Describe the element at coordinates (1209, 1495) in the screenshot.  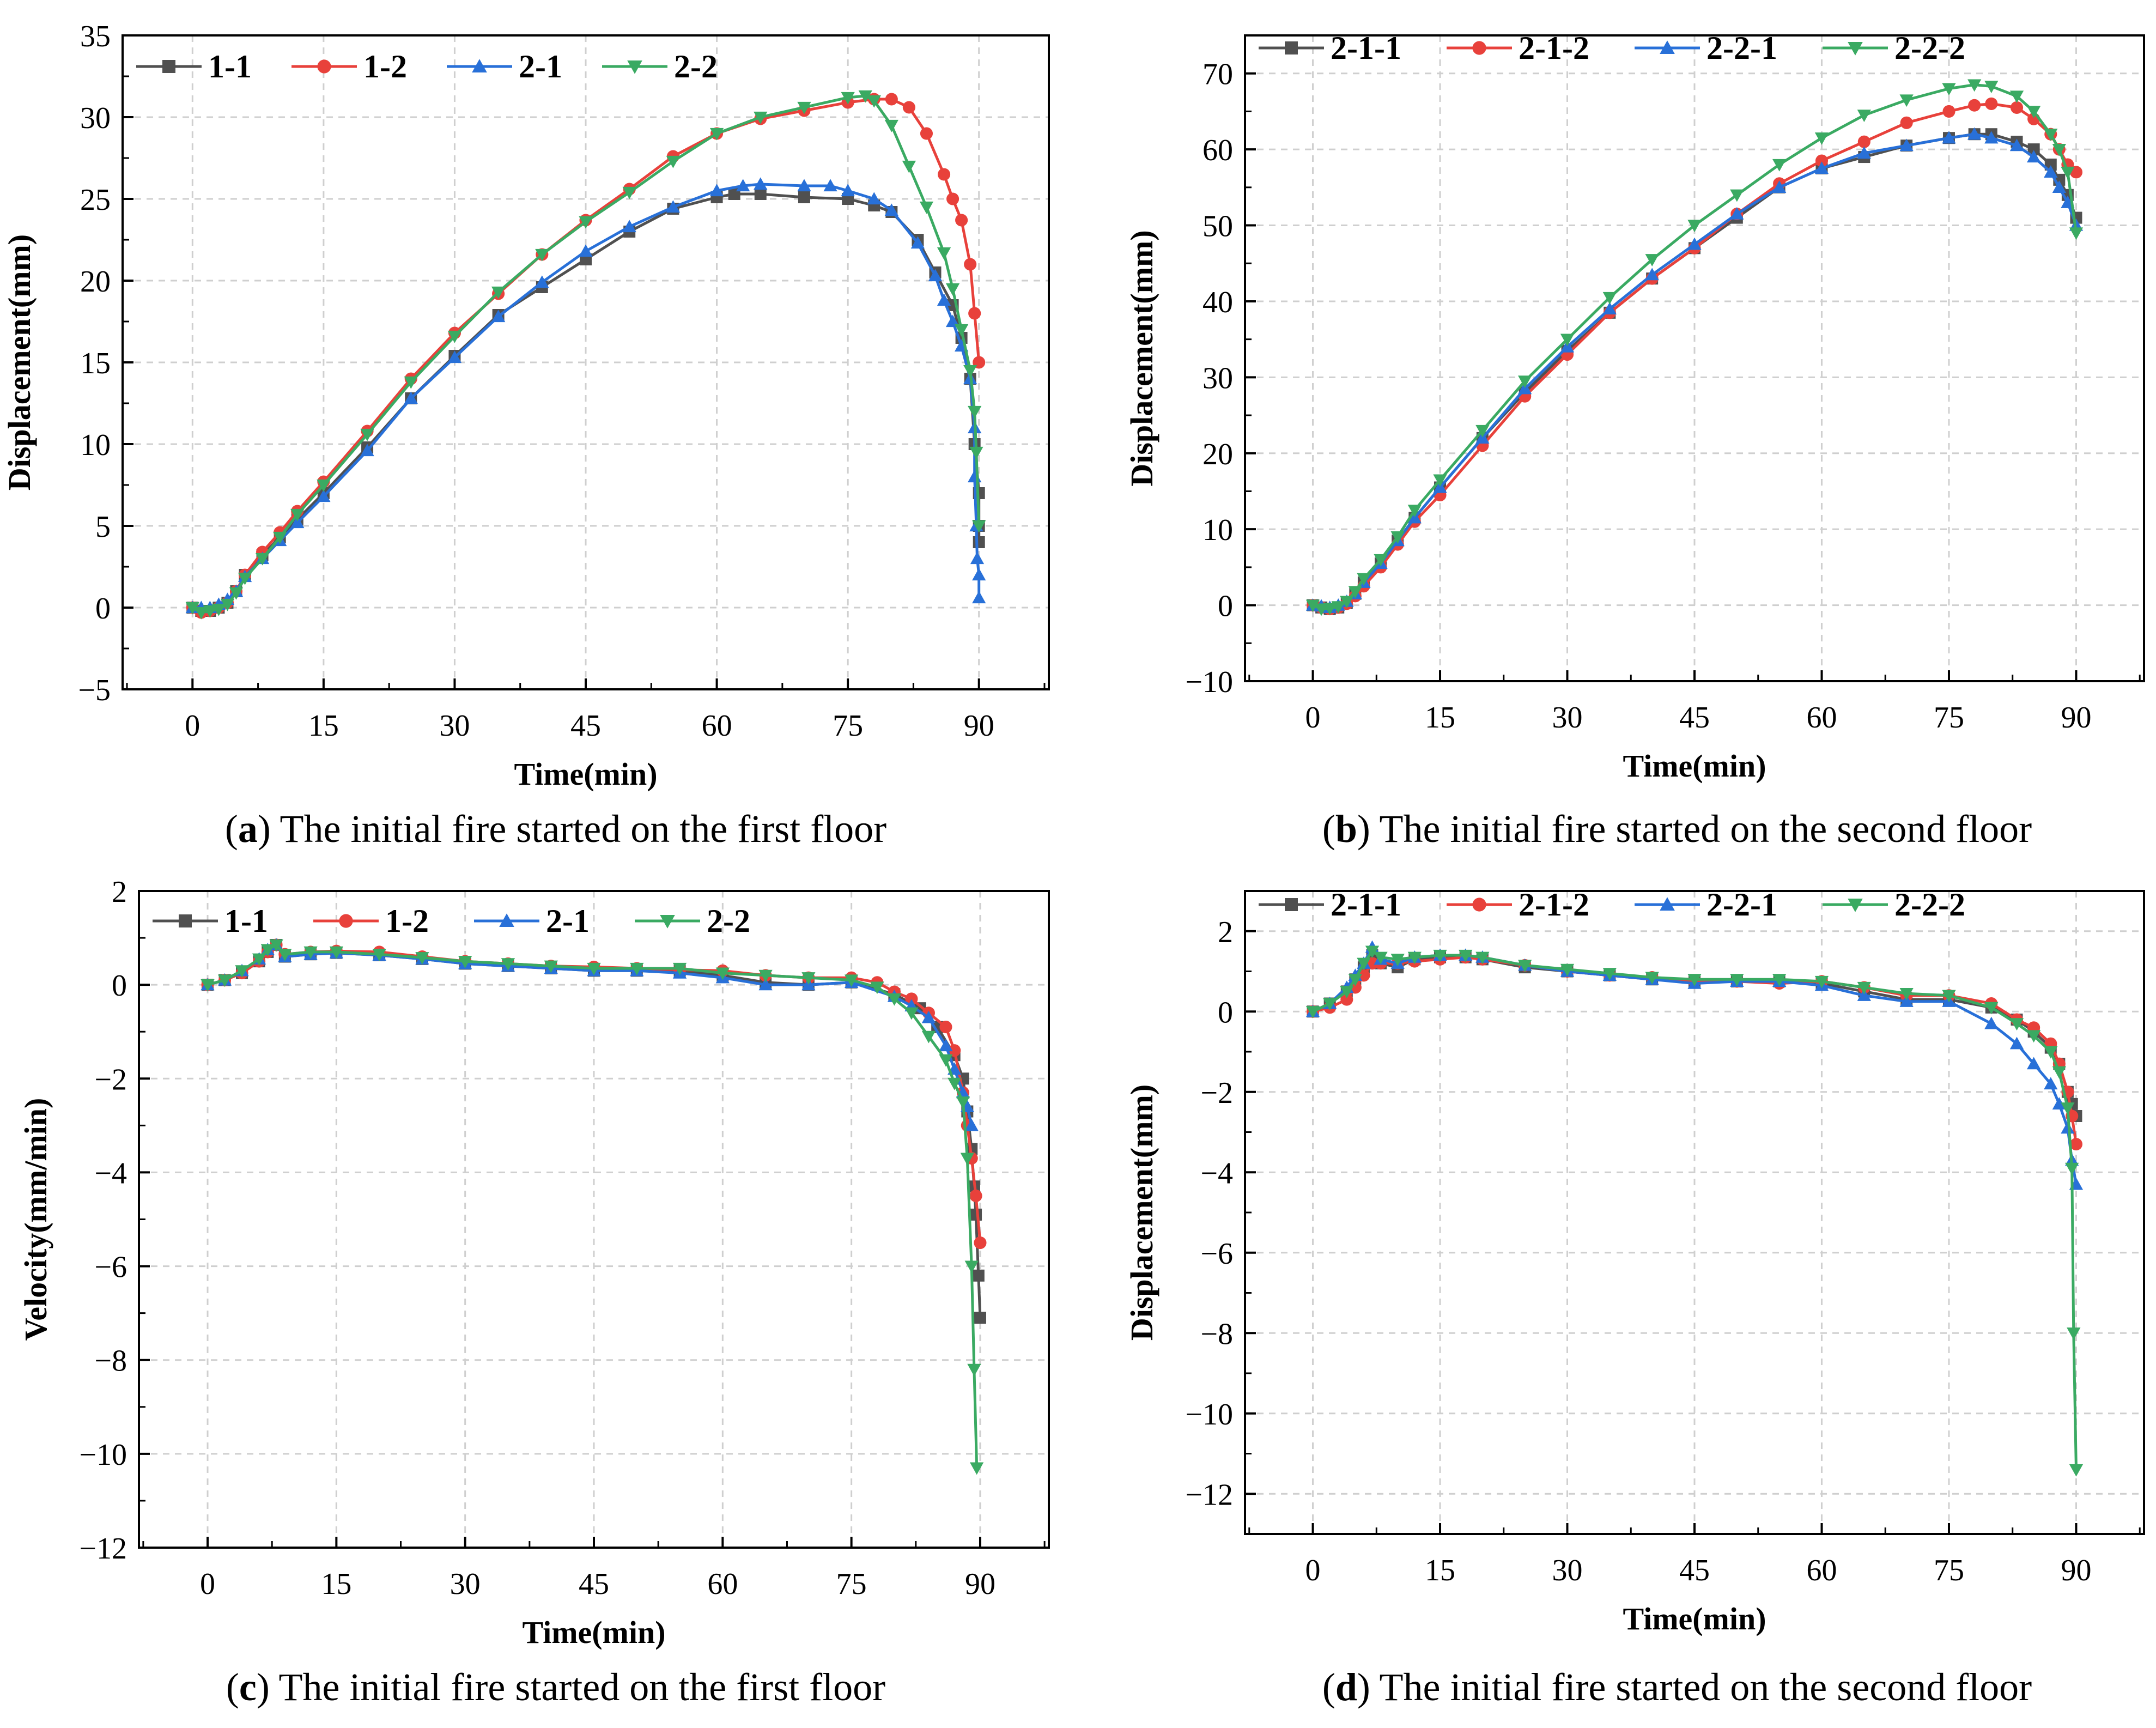
I see `y-tick-label: −12` at that location.